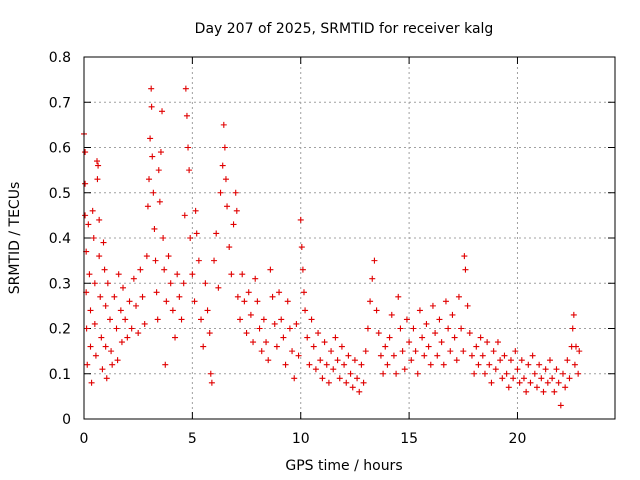 This screenshot has height=480, width=640. I want to click on y-tick-label: 0, so click(66, 420).